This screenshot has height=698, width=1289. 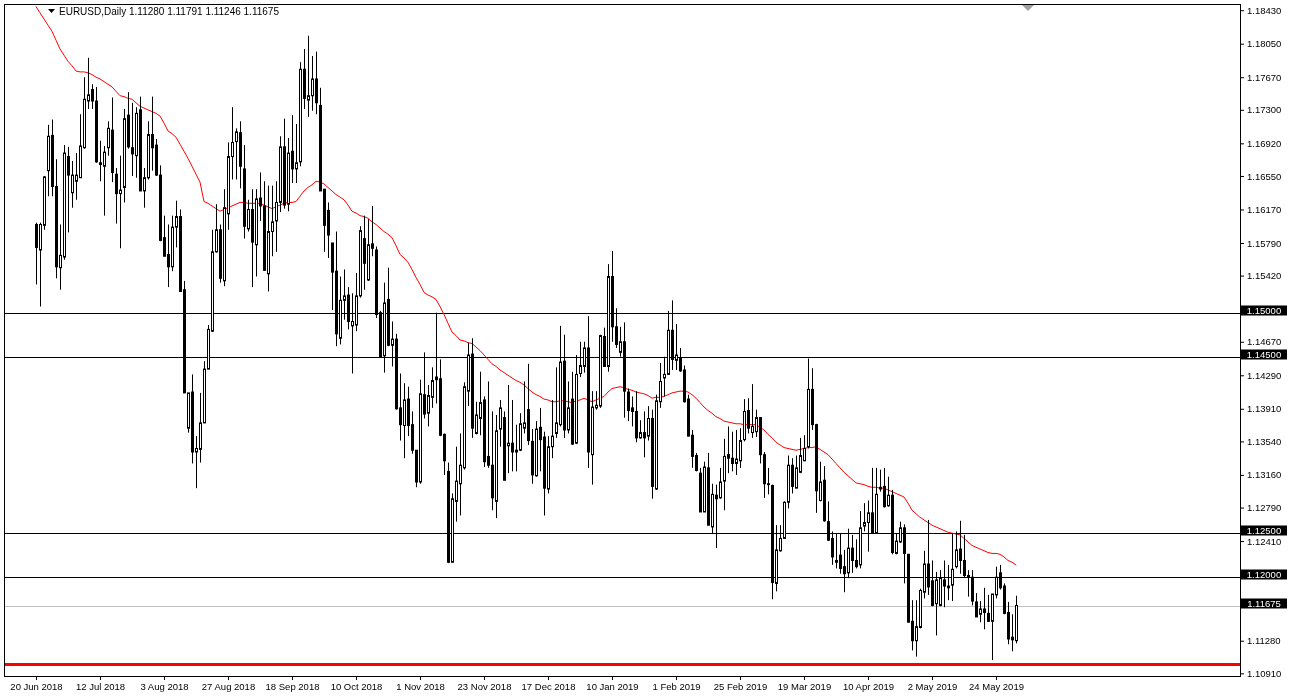 What do you see at coordinates (740, 686) in the screenshot?
I see `x-tick-label: 25 Feb 2019` at bounding box center [740, 686].